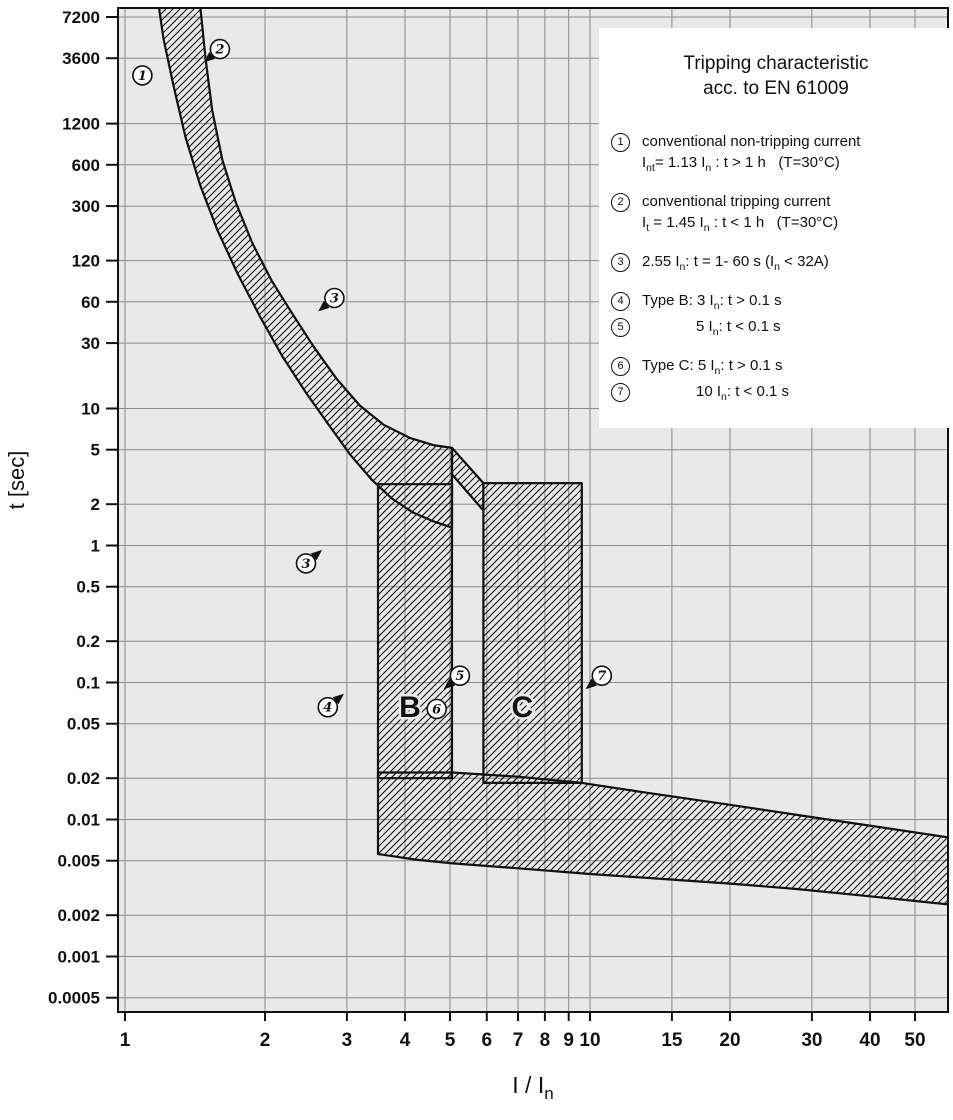 This screenshot has height=1120, width=953. What do you see at coordinates (568, 1040) in the screenshot?
I see `svg-text: 9` at bounding box center [568, 1040].